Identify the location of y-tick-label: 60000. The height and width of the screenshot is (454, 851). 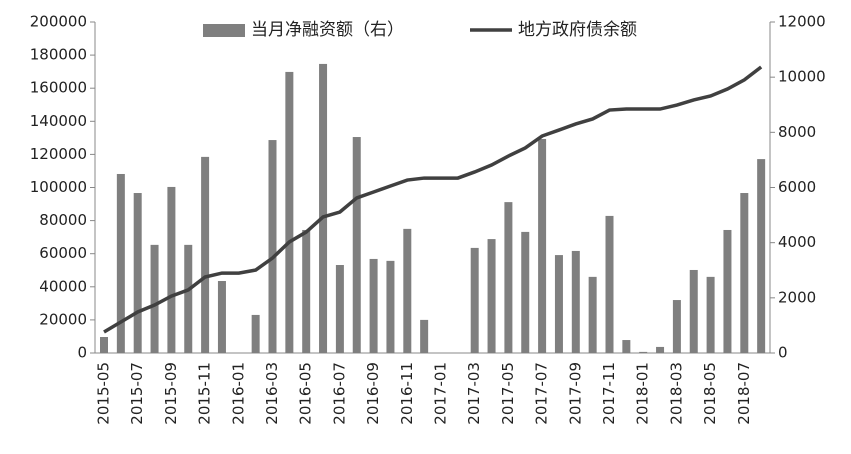
(63, 253).